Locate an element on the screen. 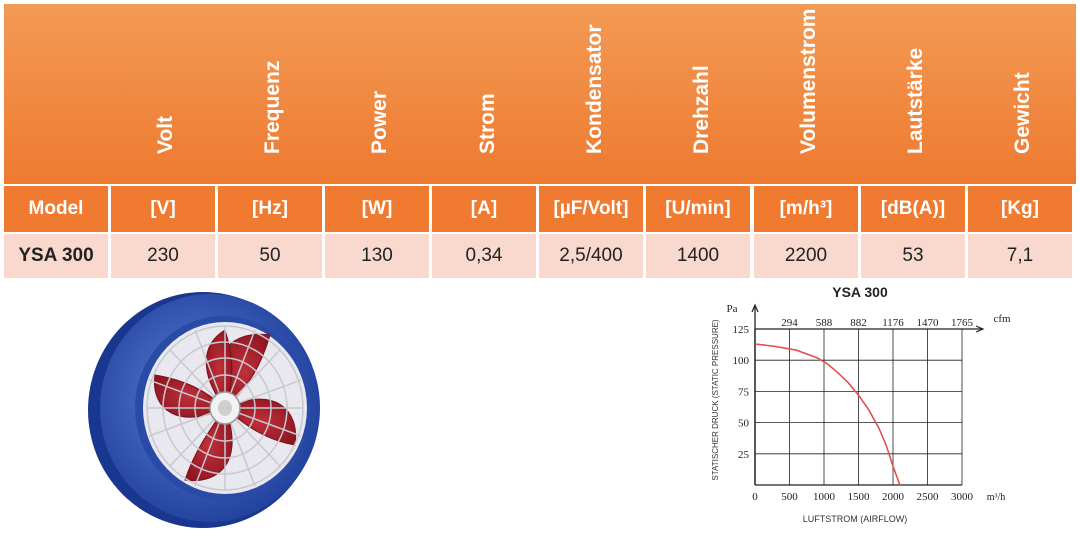 The width and height of the screenshot is (1080, 536). x-tick-label: 500 is located at coordinates (789, 497).